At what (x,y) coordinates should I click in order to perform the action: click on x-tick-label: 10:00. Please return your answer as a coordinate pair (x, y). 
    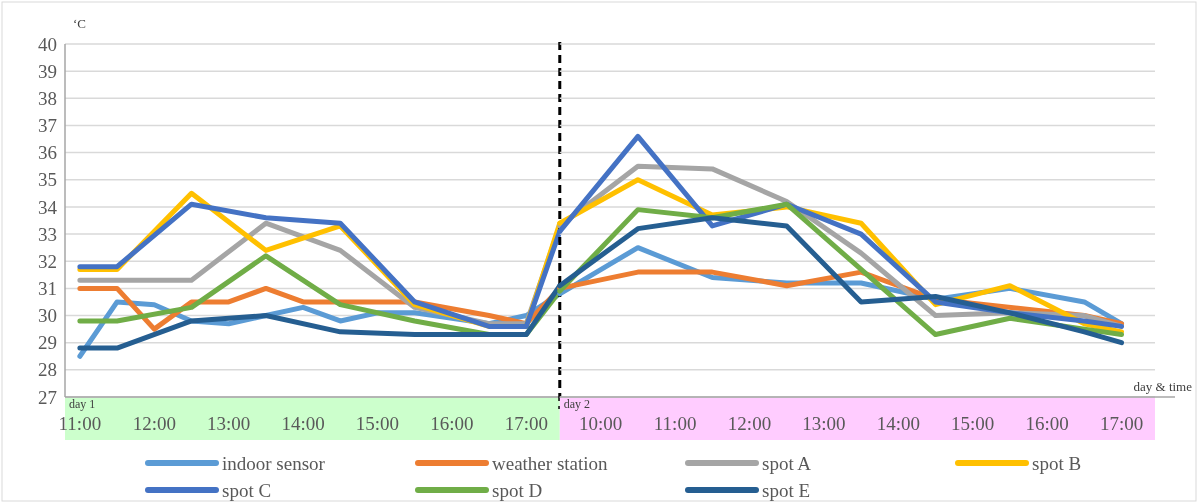
    Looking at the image, I should click on (601, 423).